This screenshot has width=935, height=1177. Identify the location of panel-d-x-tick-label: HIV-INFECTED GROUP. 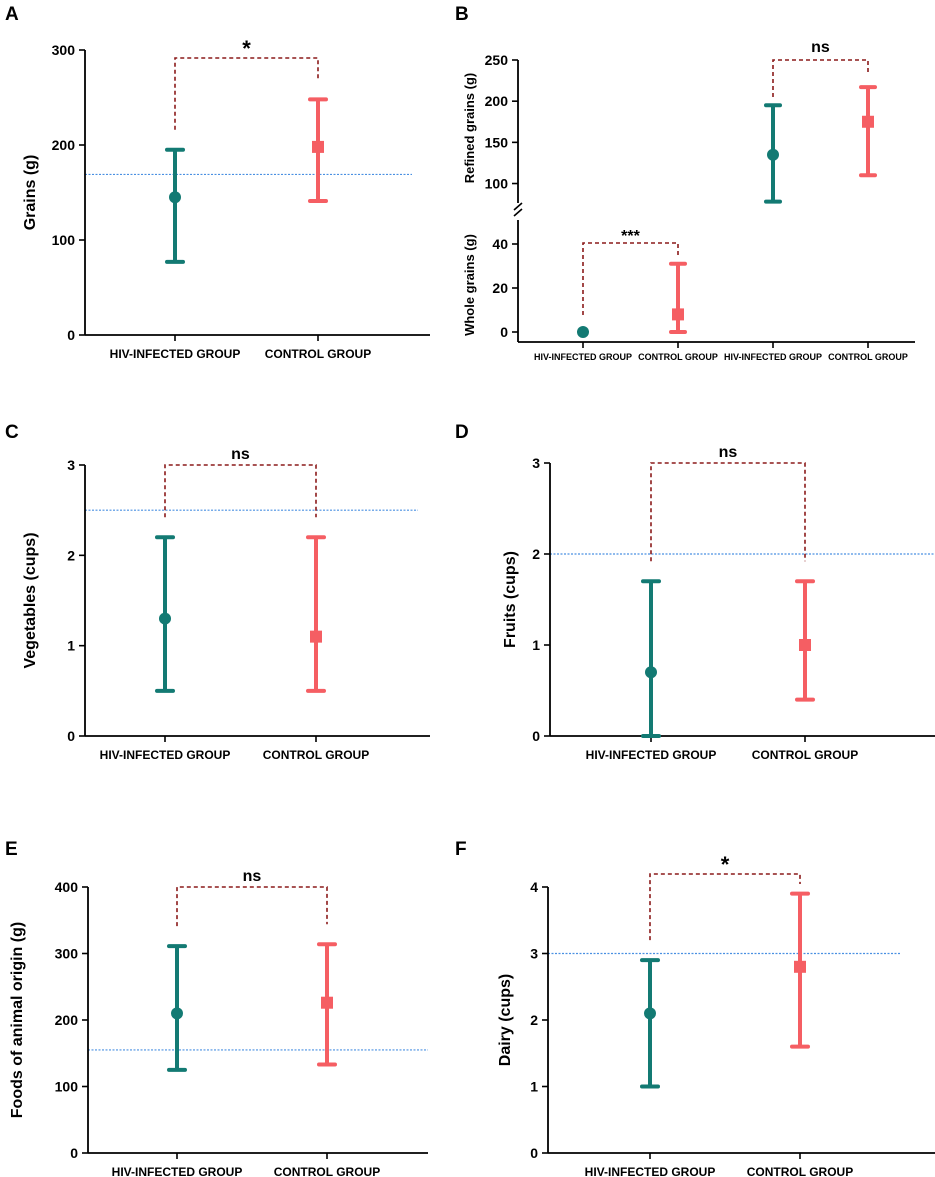
(651, 755).